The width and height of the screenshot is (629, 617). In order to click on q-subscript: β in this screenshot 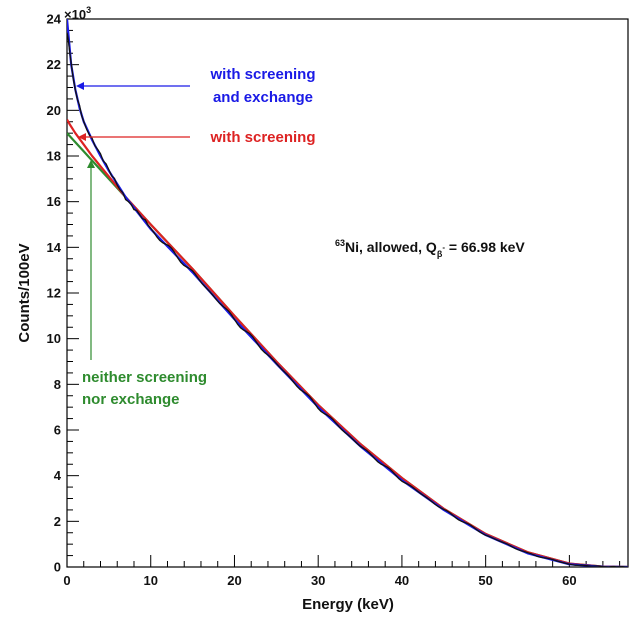, I will do `click(440, 254)`.